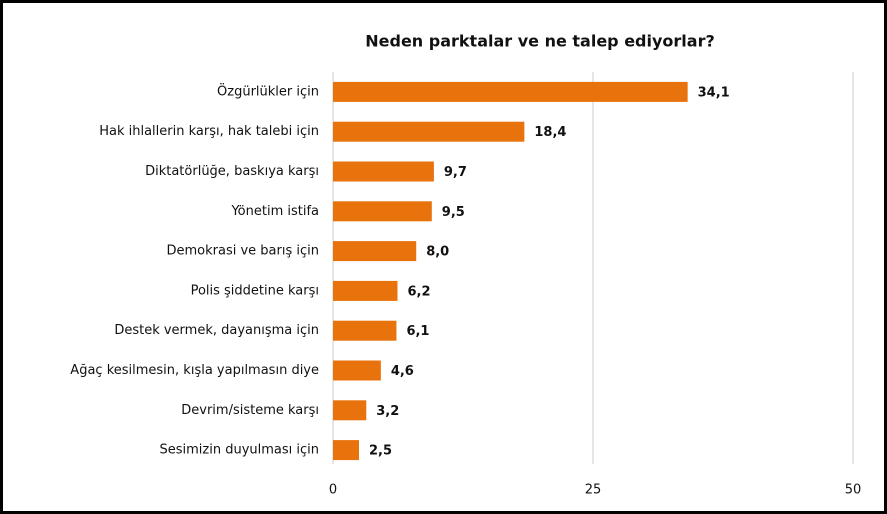  What do you see at coordinates (268, 90) in the screenshot?
I see `y-tick-label: Özgürlükler için` at bounding box center [268, 90].